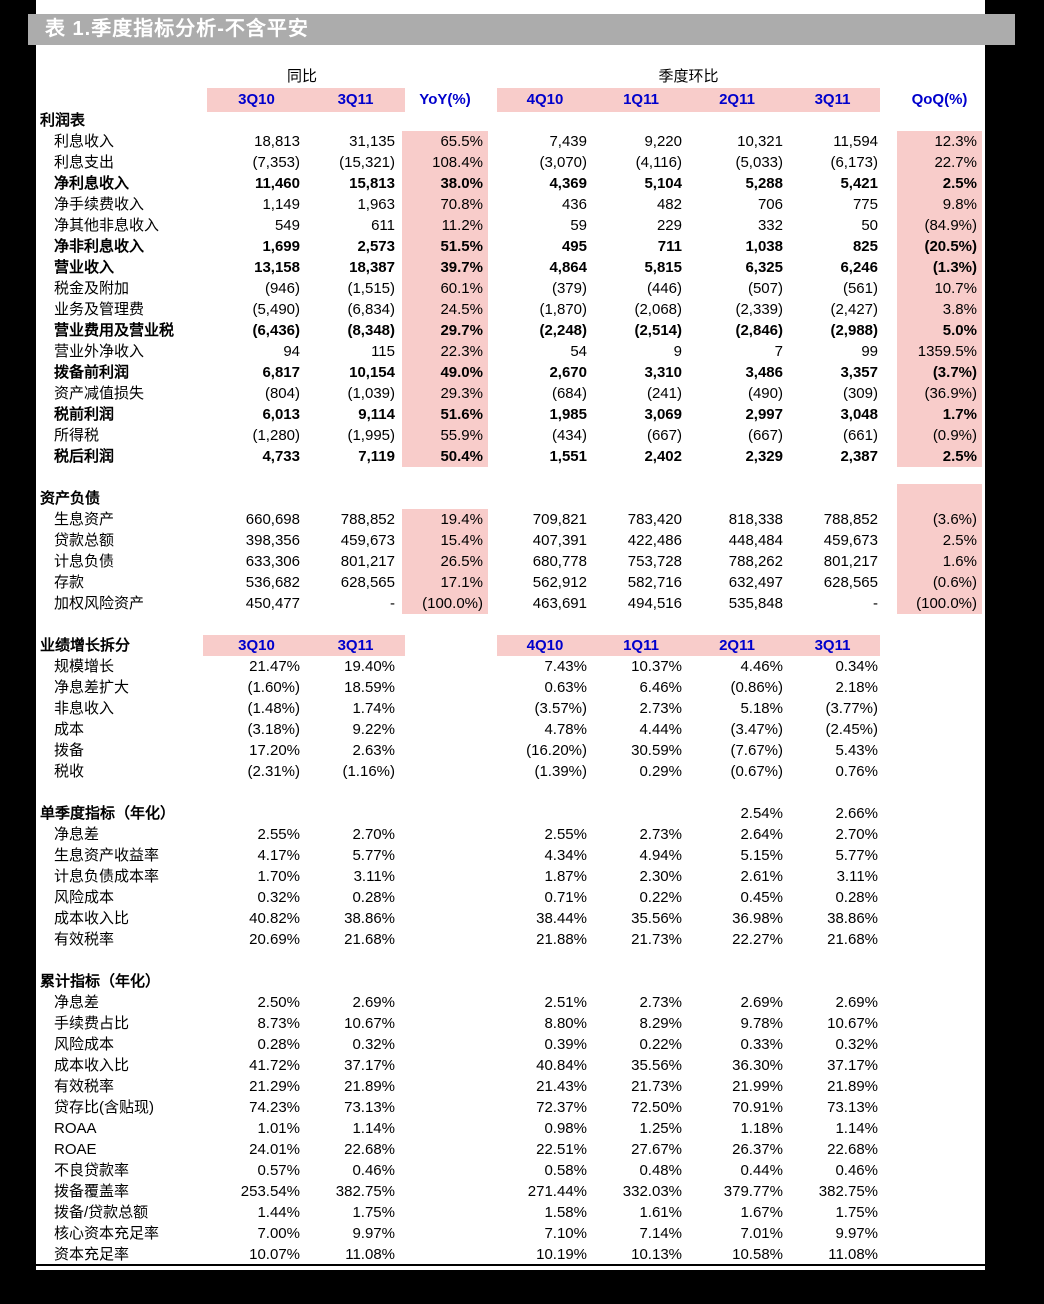 The height and width of the screenshot is (1304, 1044). Describe the element at coordinates (660, 876) in the screenshot. I see `value-cell: 2.30%` at that location.